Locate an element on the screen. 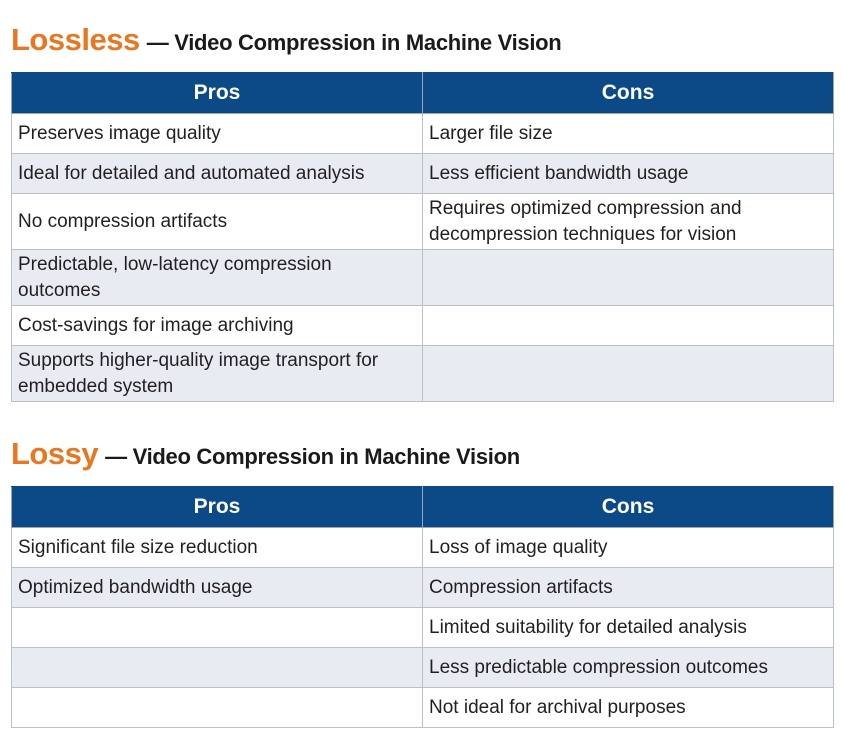 The width and height of the screenshot is (843, 741). con-cell: Larger file size is located at coordinates (628, 133).